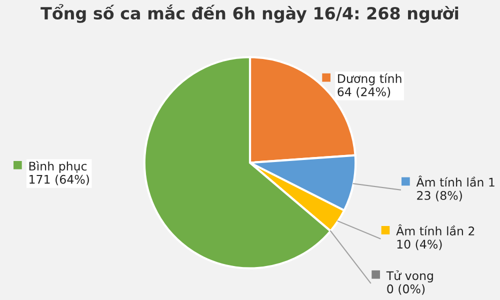 Image resolution: width=500 pixels, height=300 pixels. I want to click on text: 0 (0%), so click(406, 289).